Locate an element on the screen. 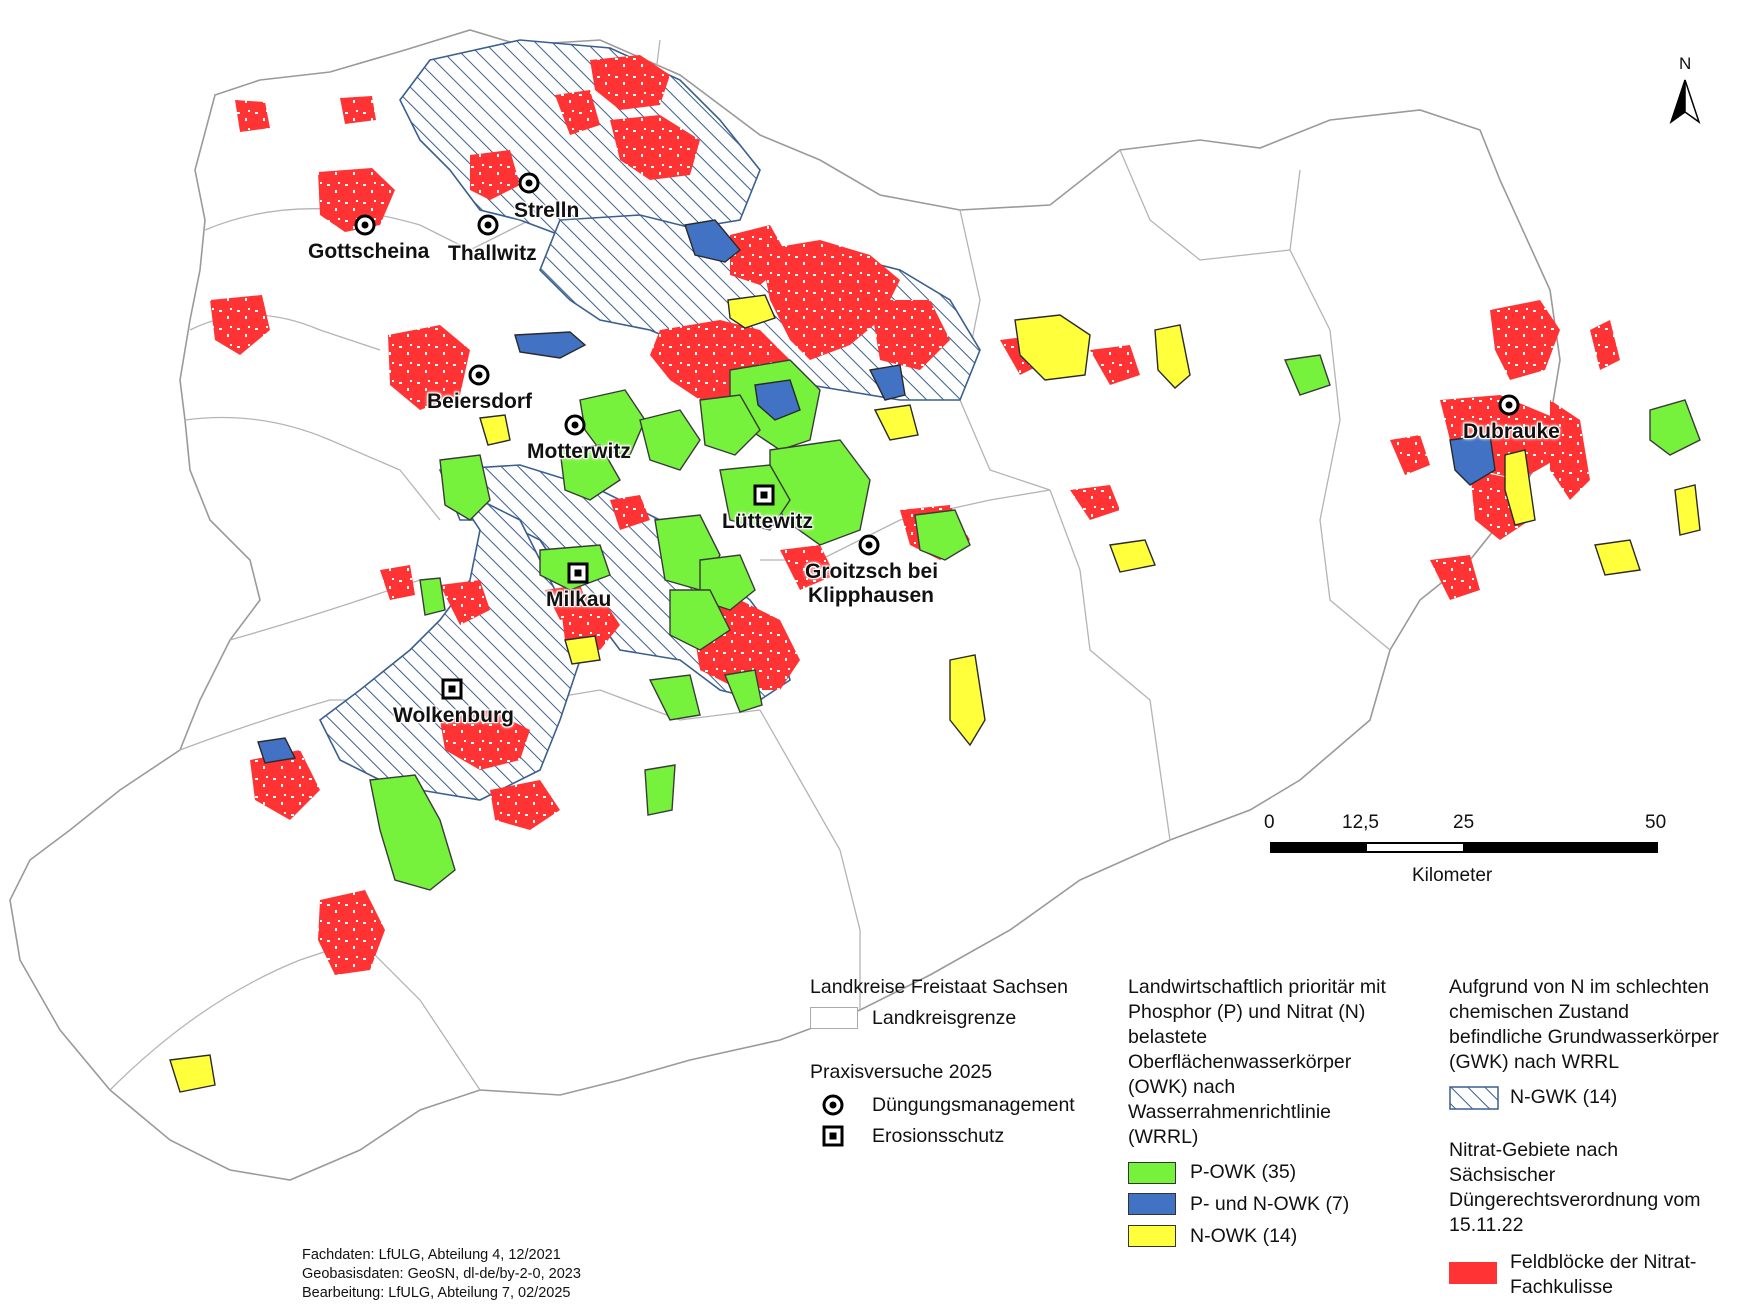  legend-landkreisgrenze-swatch is located at coordinates (834, 1018).